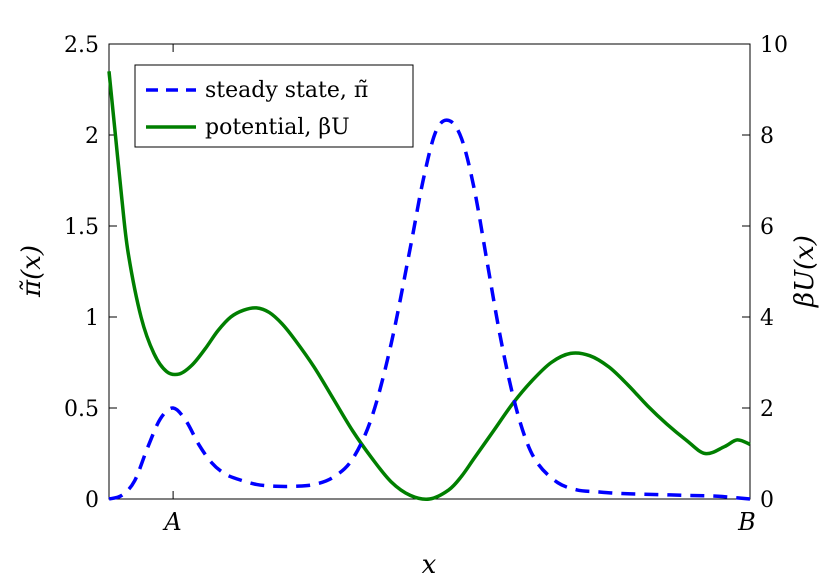 The width and height of the screenshot is (830, 584). I want to click on right-axis-ticks: 0 2 4 6 8 10, so click(765, 273).